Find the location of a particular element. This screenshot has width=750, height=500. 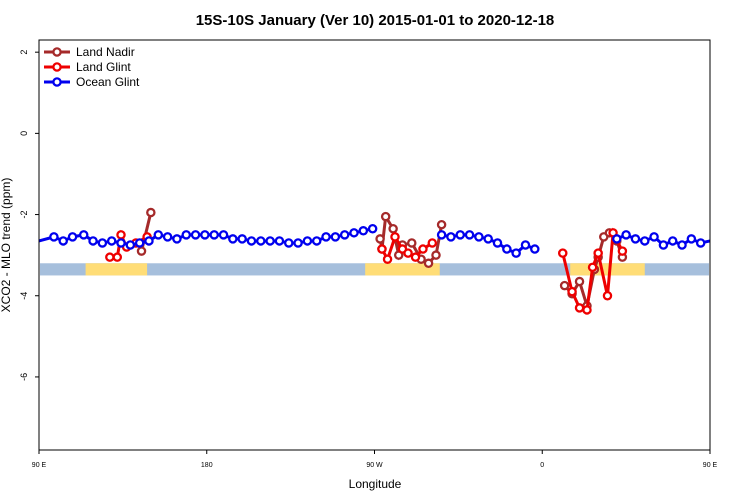

x-axis-label: Longitude is located at coordinates (375, 484).